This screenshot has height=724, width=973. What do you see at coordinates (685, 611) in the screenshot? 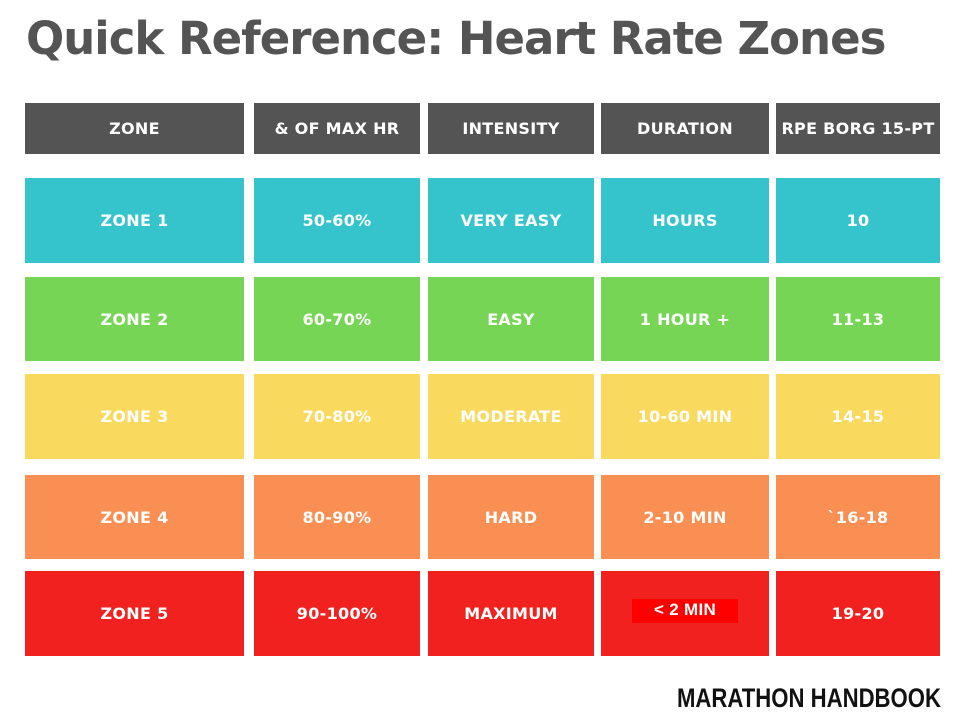
I see `zone-5-duration: < 2 MIN` at bounding box center [685, 611].